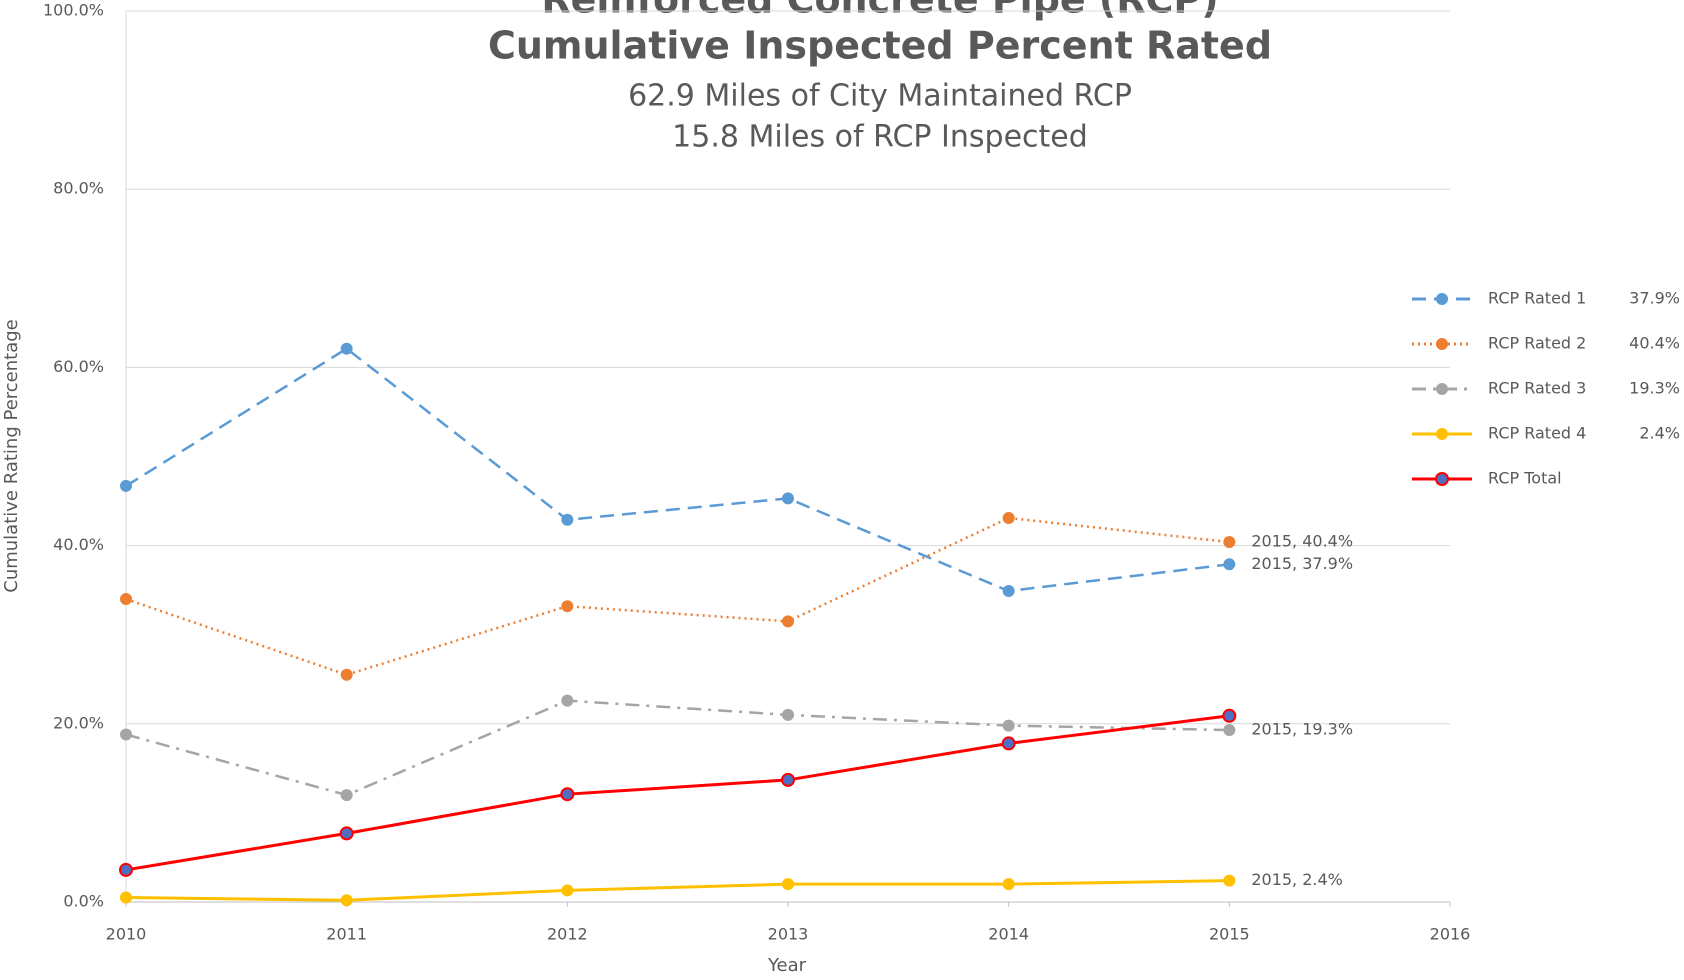 The width and height of the screenshot is (1684, 980). What do you see at coordinates (1537, 433) in the screenshot?
I see `legend-label: RCP Rated 4` at bounding box center [1537, 433].